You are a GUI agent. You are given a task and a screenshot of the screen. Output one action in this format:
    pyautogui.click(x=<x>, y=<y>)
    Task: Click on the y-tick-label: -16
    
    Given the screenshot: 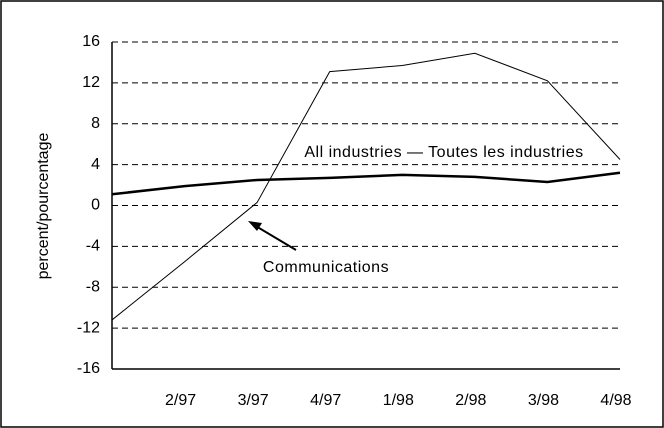 What is the action you would take?
    pyautogui.click(x=88, y=368)
    